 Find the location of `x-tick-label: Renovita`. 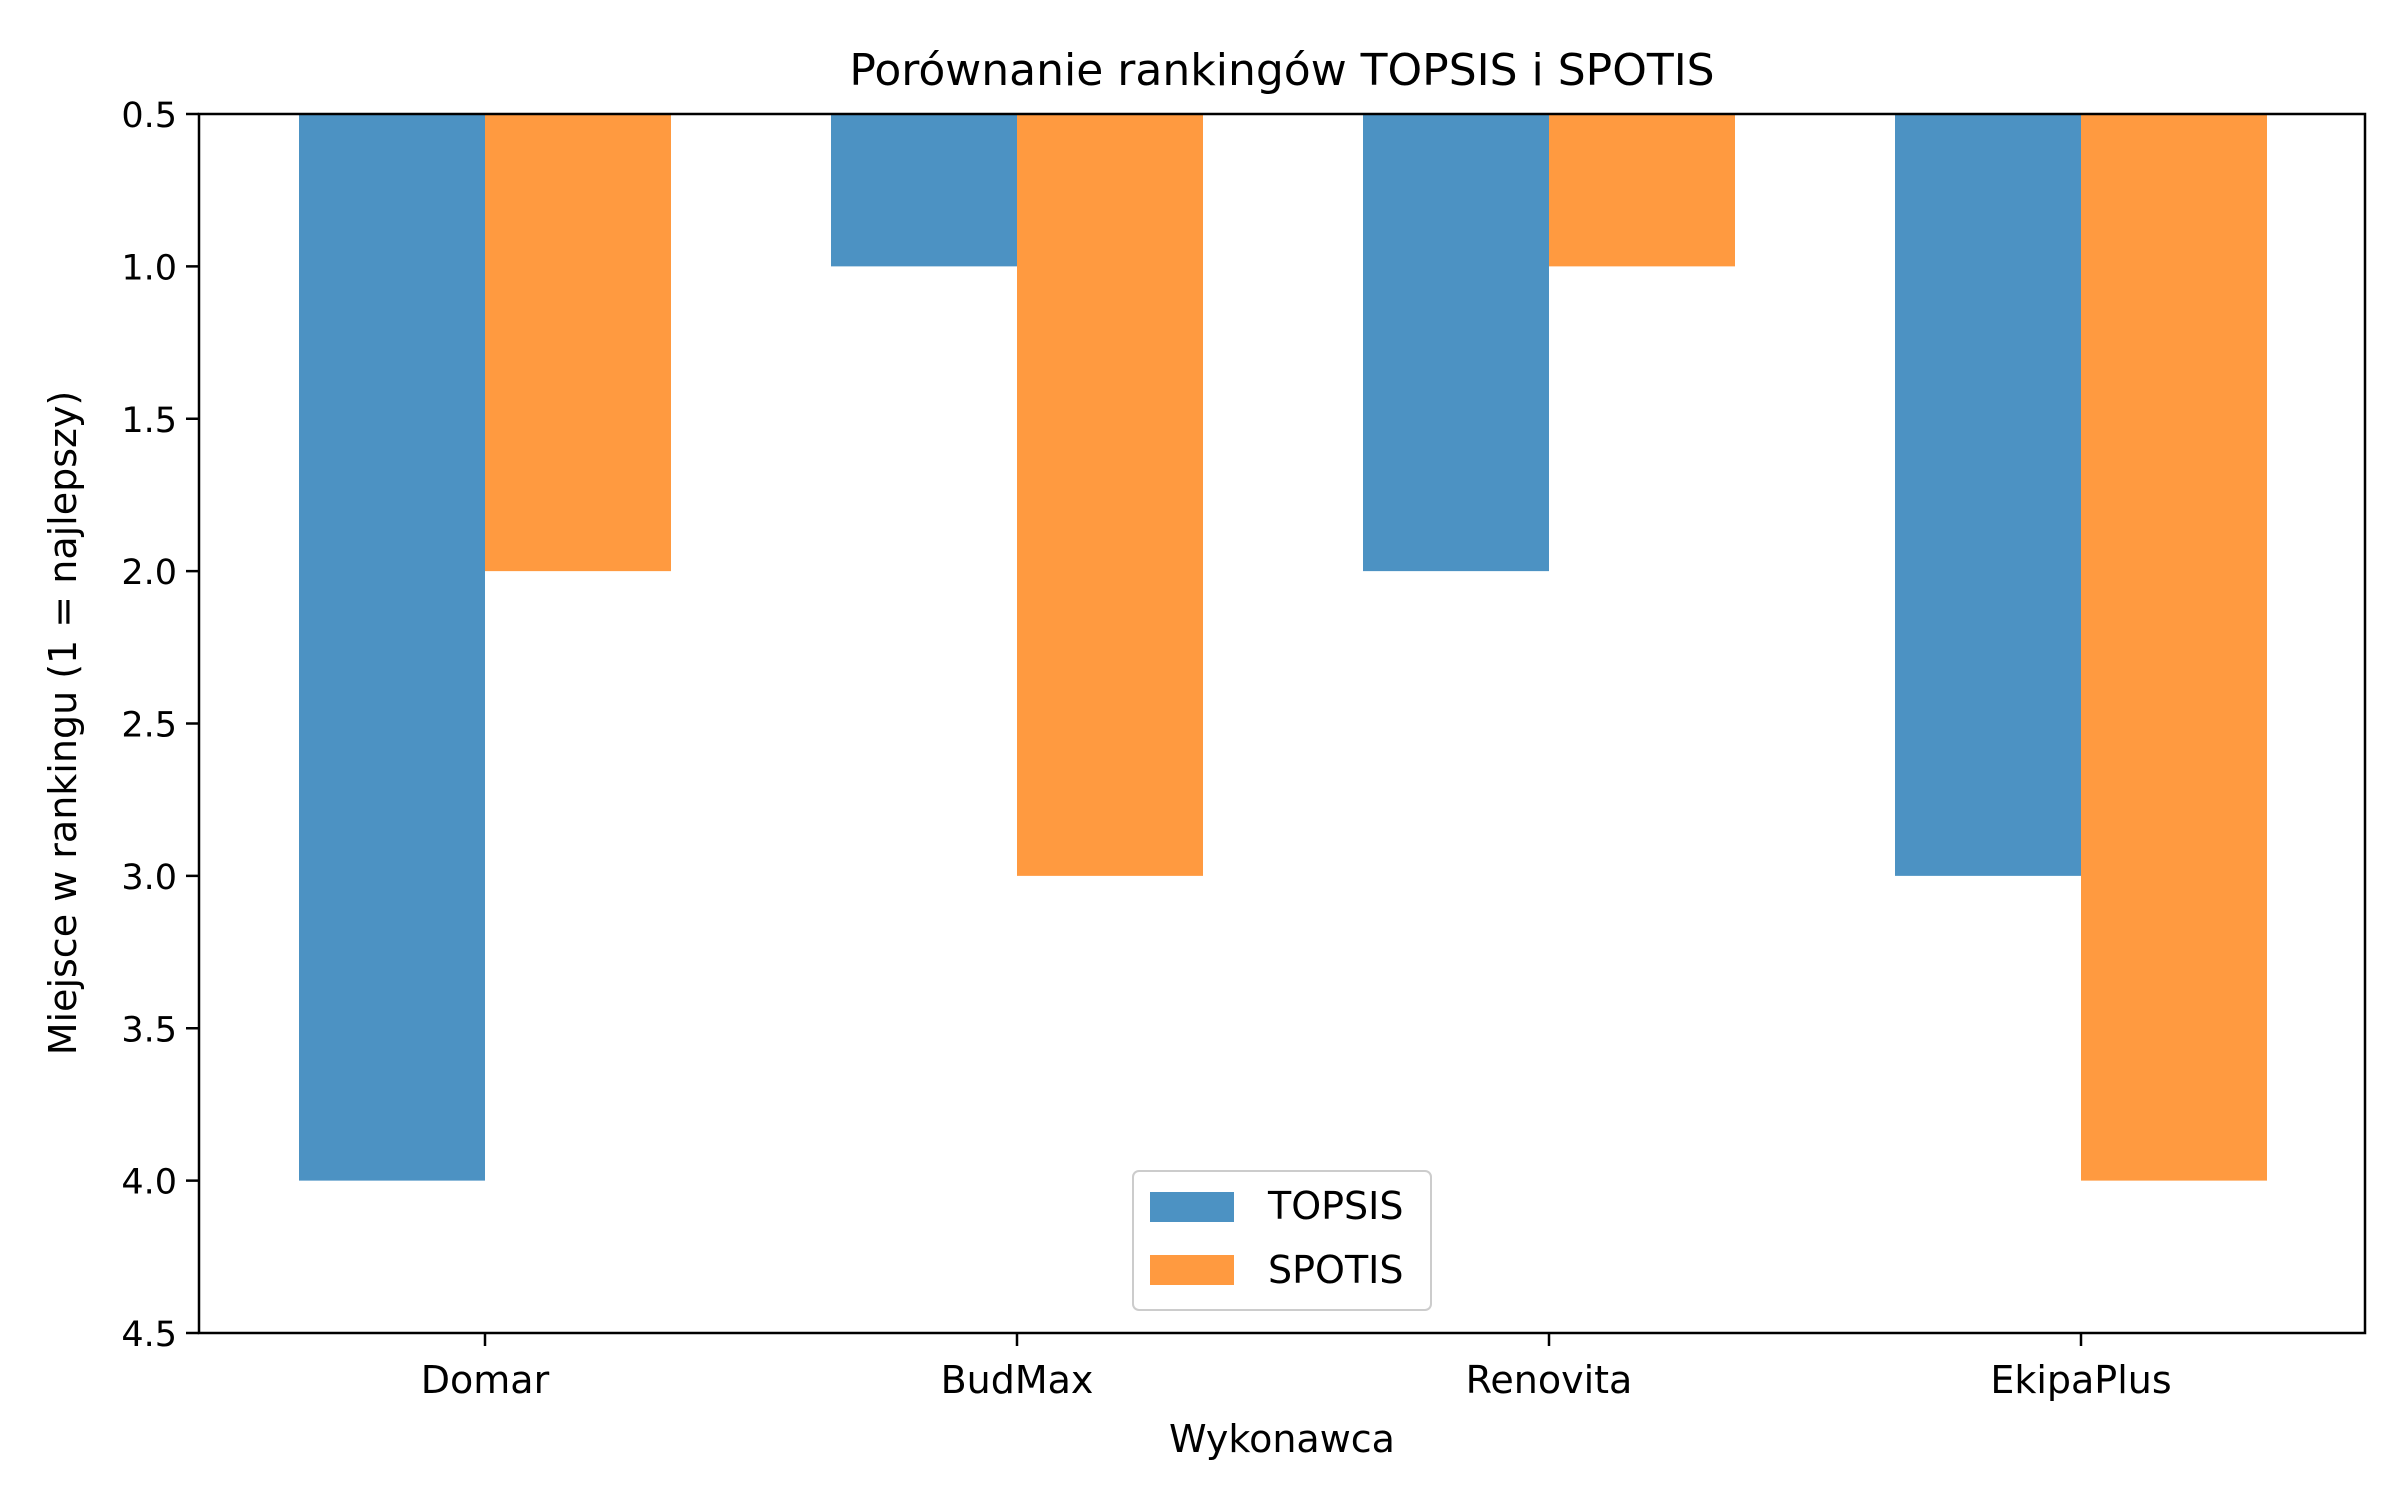

x-tick-label: Renovita is located at coordinates (1549, 1380).